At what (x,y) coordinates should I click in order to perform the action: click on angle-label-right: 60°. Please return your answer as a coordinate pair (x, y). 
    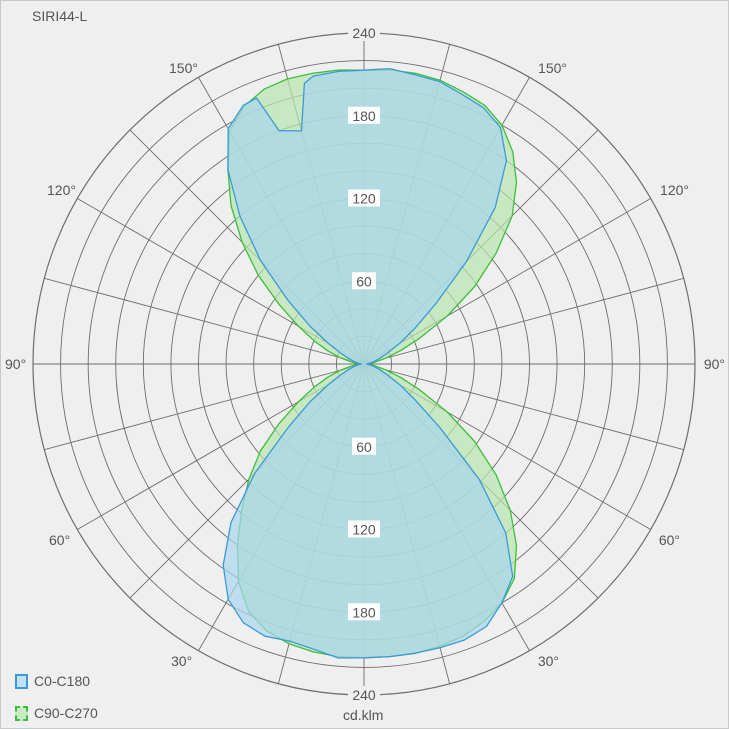
    Looking at the image, I should click on (669, 540).